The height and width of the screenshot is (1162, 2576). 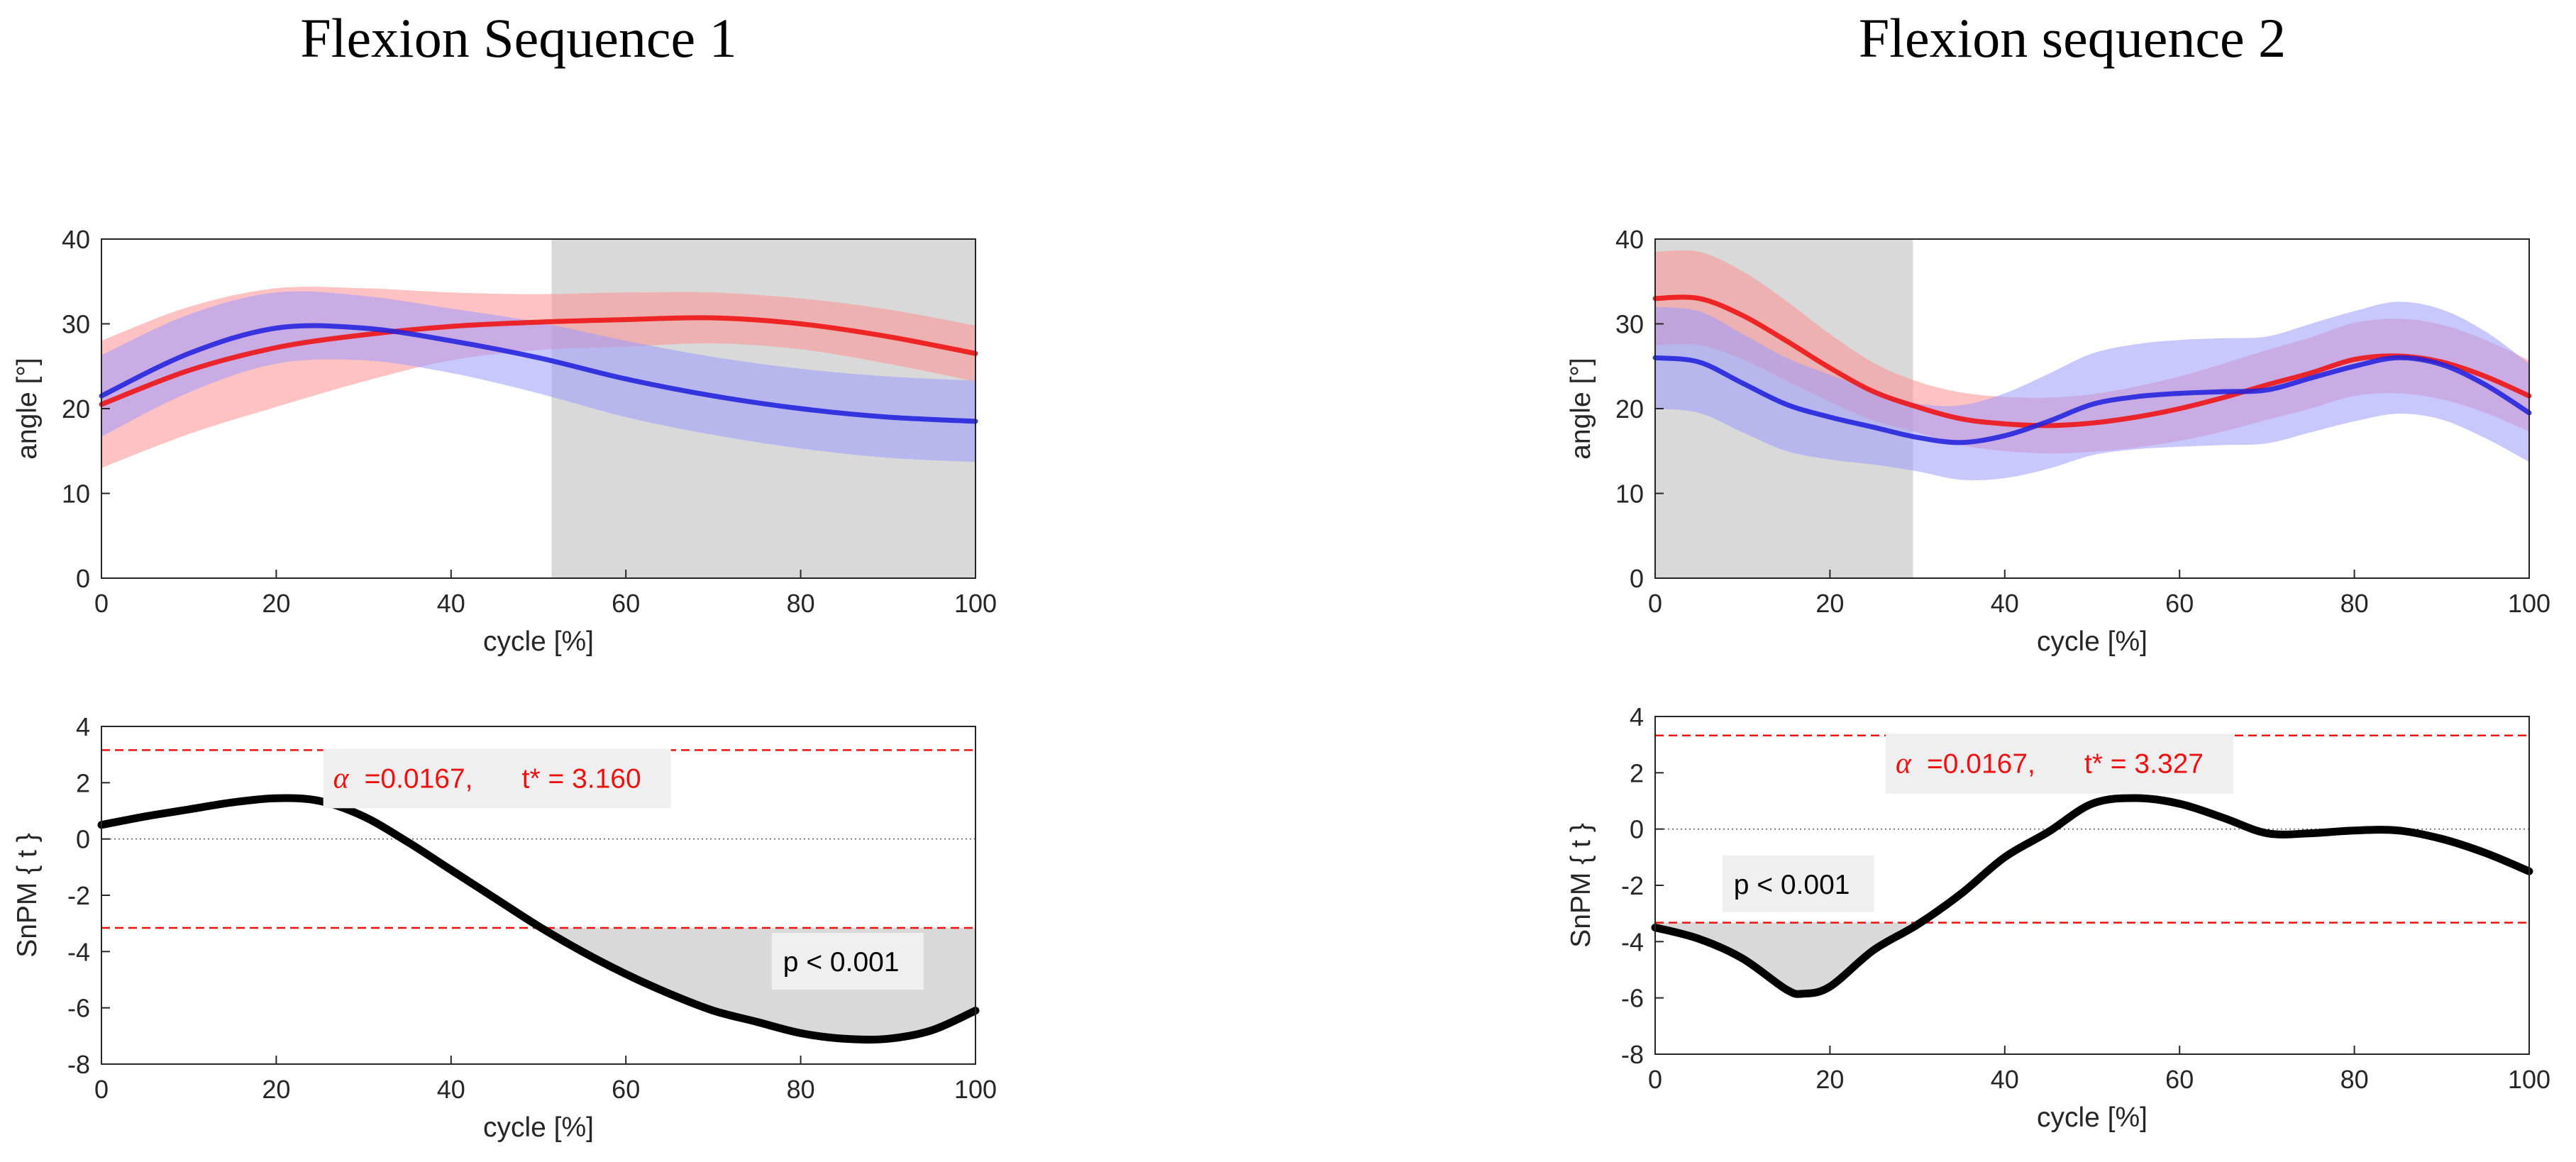 What do you see at coordinates (1655, 603) in the screenshot?
I see `angle-plot-2-xtick-label: 0` at bounding box center [1655, 603].